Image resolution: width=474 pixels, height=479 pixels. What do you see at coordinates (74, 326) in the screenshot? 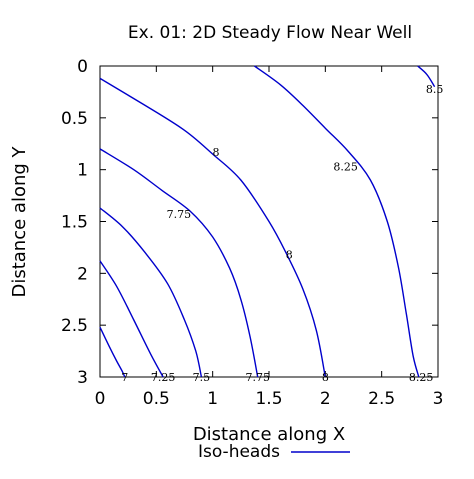
I see `y-tick-label: 2.5` at bounding box center [74, 326].